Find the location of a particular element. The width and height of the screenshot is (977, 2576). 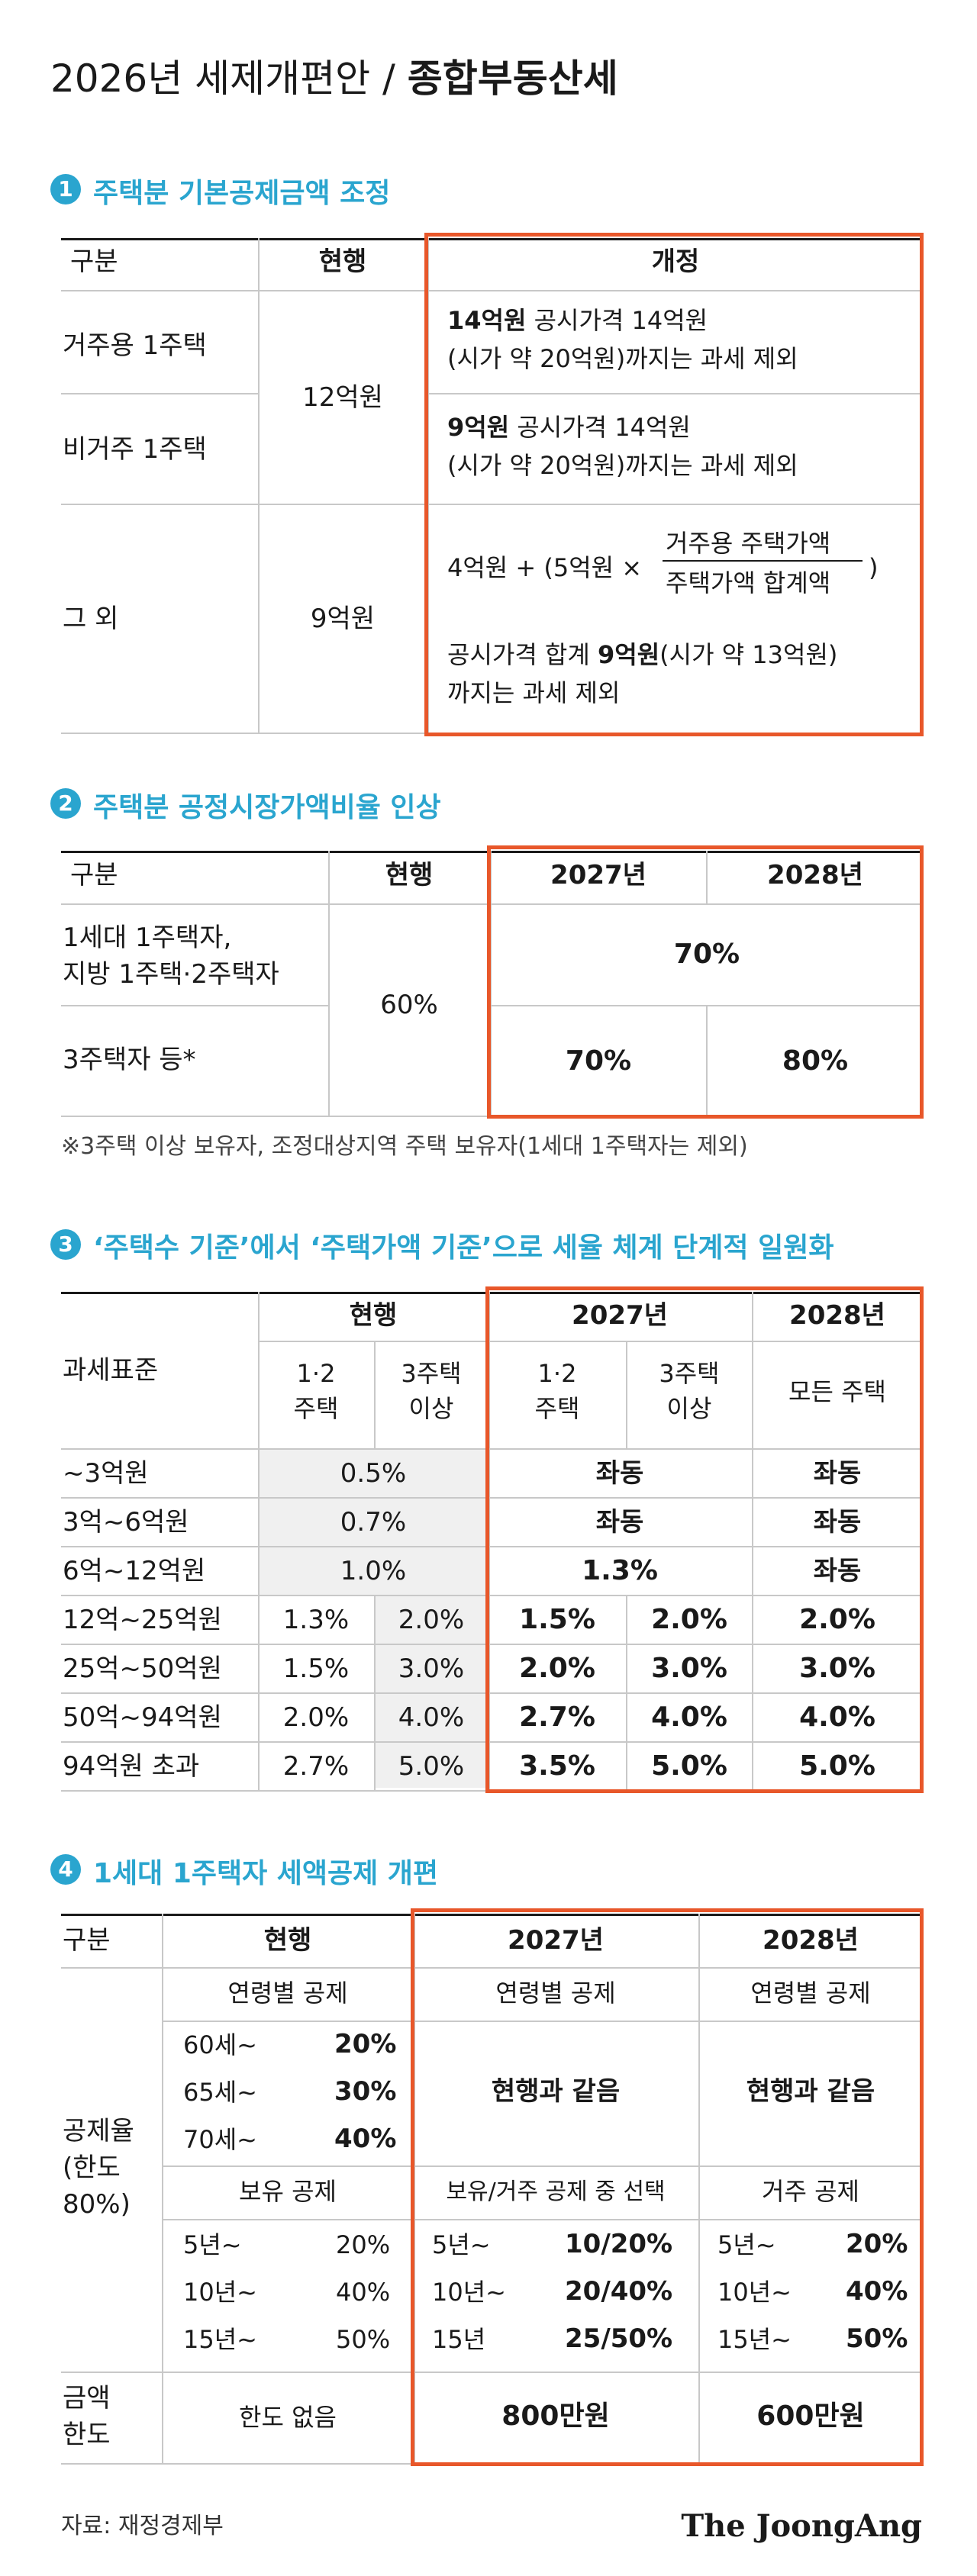

s4-hold-head-2027: 보유/거주 공제 중 선택 is located at coordinates (556, 2191).